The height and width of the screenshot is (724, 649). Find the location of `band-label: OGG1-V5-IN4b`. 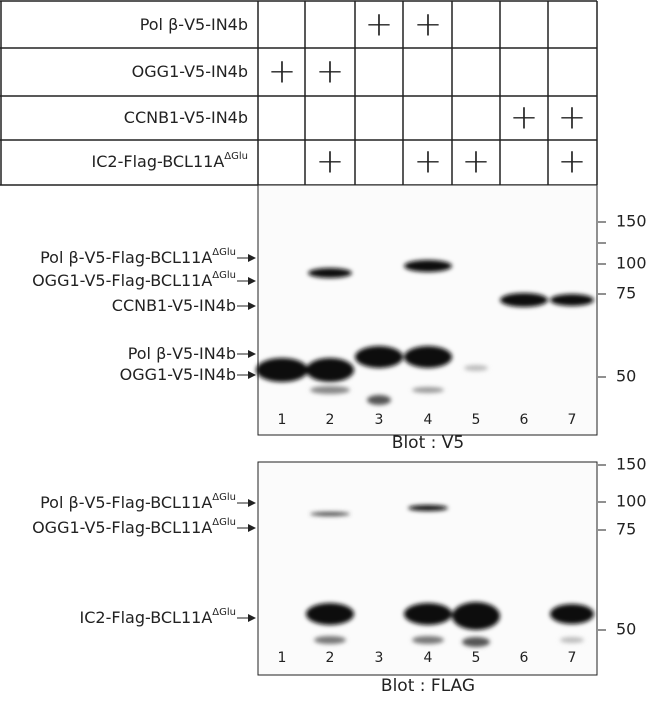

band-label: OGG1-V5-IN4b is located at coordinates (178, 374).